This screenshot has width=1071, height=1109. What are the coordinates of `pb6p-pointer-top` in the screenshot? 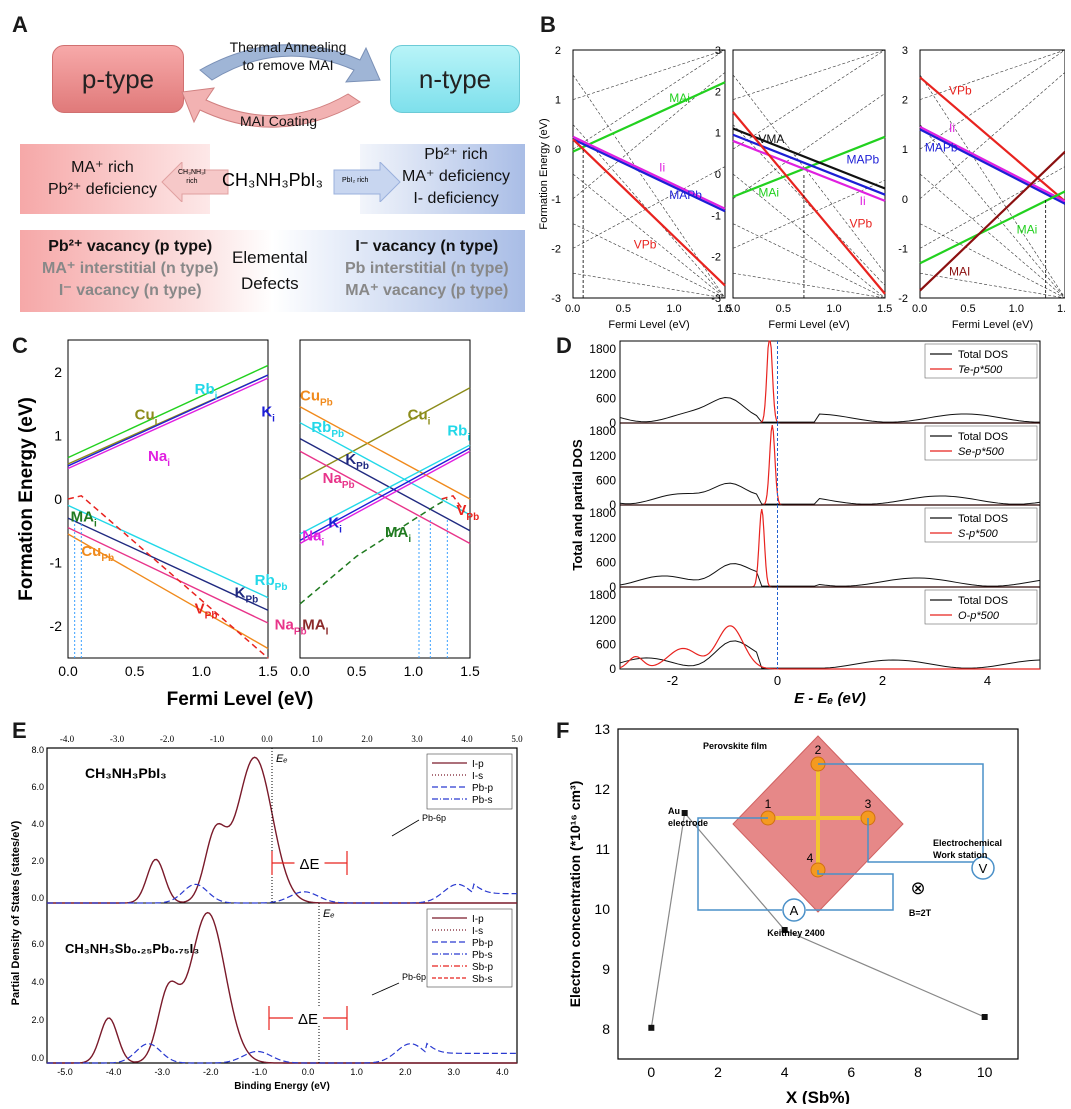 It's located at (405, 828).